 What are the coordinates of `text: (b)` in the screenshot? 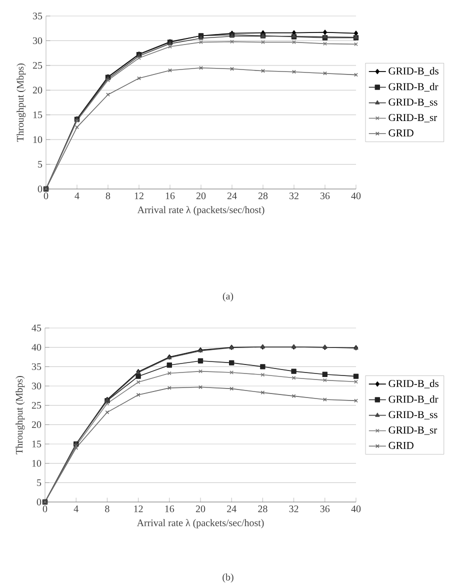 It's located at (228, 578).